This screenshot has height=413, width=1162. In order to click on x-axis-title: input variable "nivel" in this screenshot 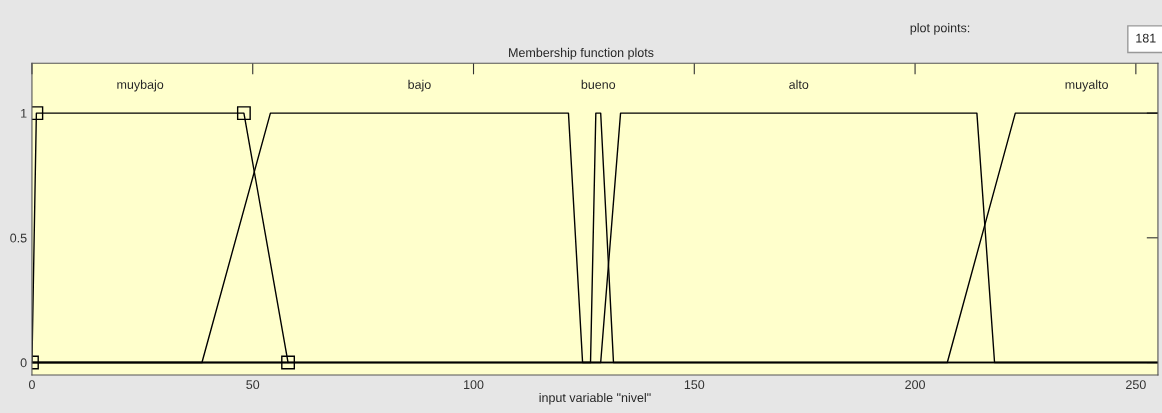, I will do `click(595, 398)`.